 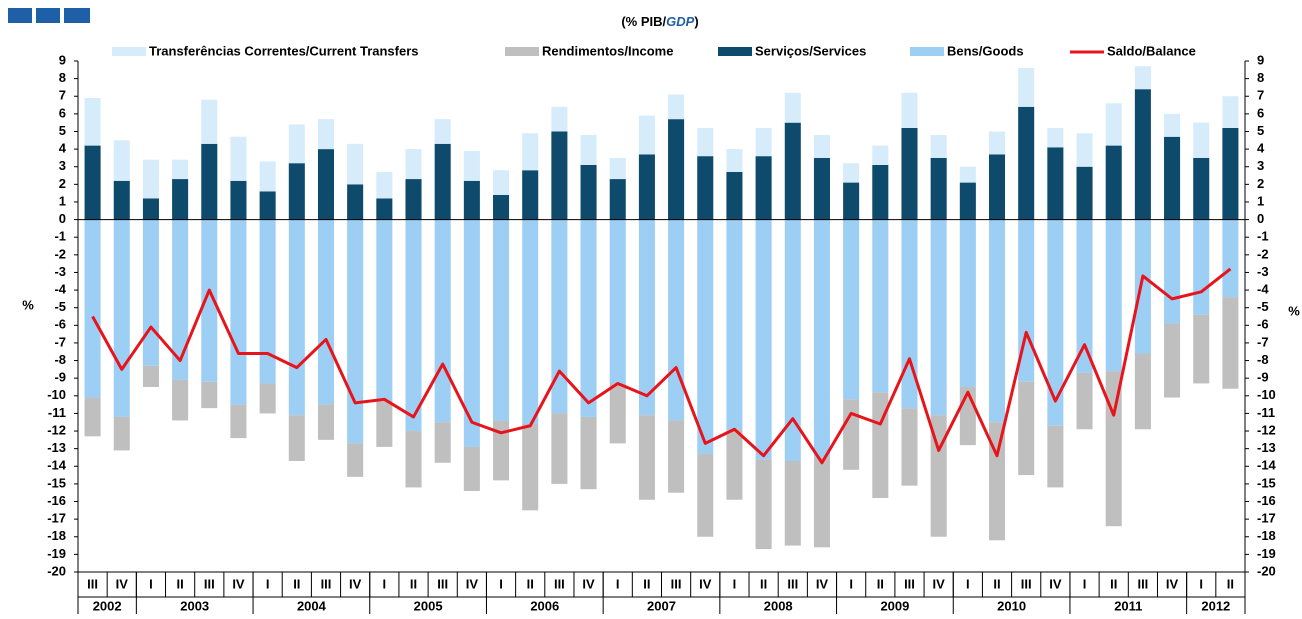 I want to click on y2-tick-label: -8, so click(x=1263, y=359).